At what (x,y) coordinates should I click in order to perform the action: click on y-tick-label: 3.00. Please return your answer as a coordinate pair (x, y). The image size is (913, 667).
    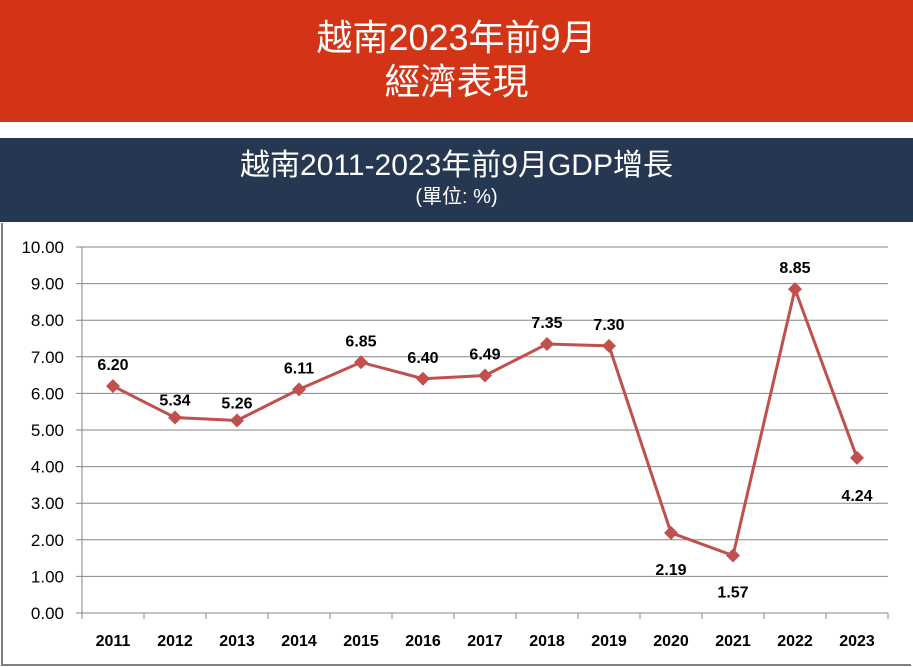
    Looking at the image, I should click on (47, 503).